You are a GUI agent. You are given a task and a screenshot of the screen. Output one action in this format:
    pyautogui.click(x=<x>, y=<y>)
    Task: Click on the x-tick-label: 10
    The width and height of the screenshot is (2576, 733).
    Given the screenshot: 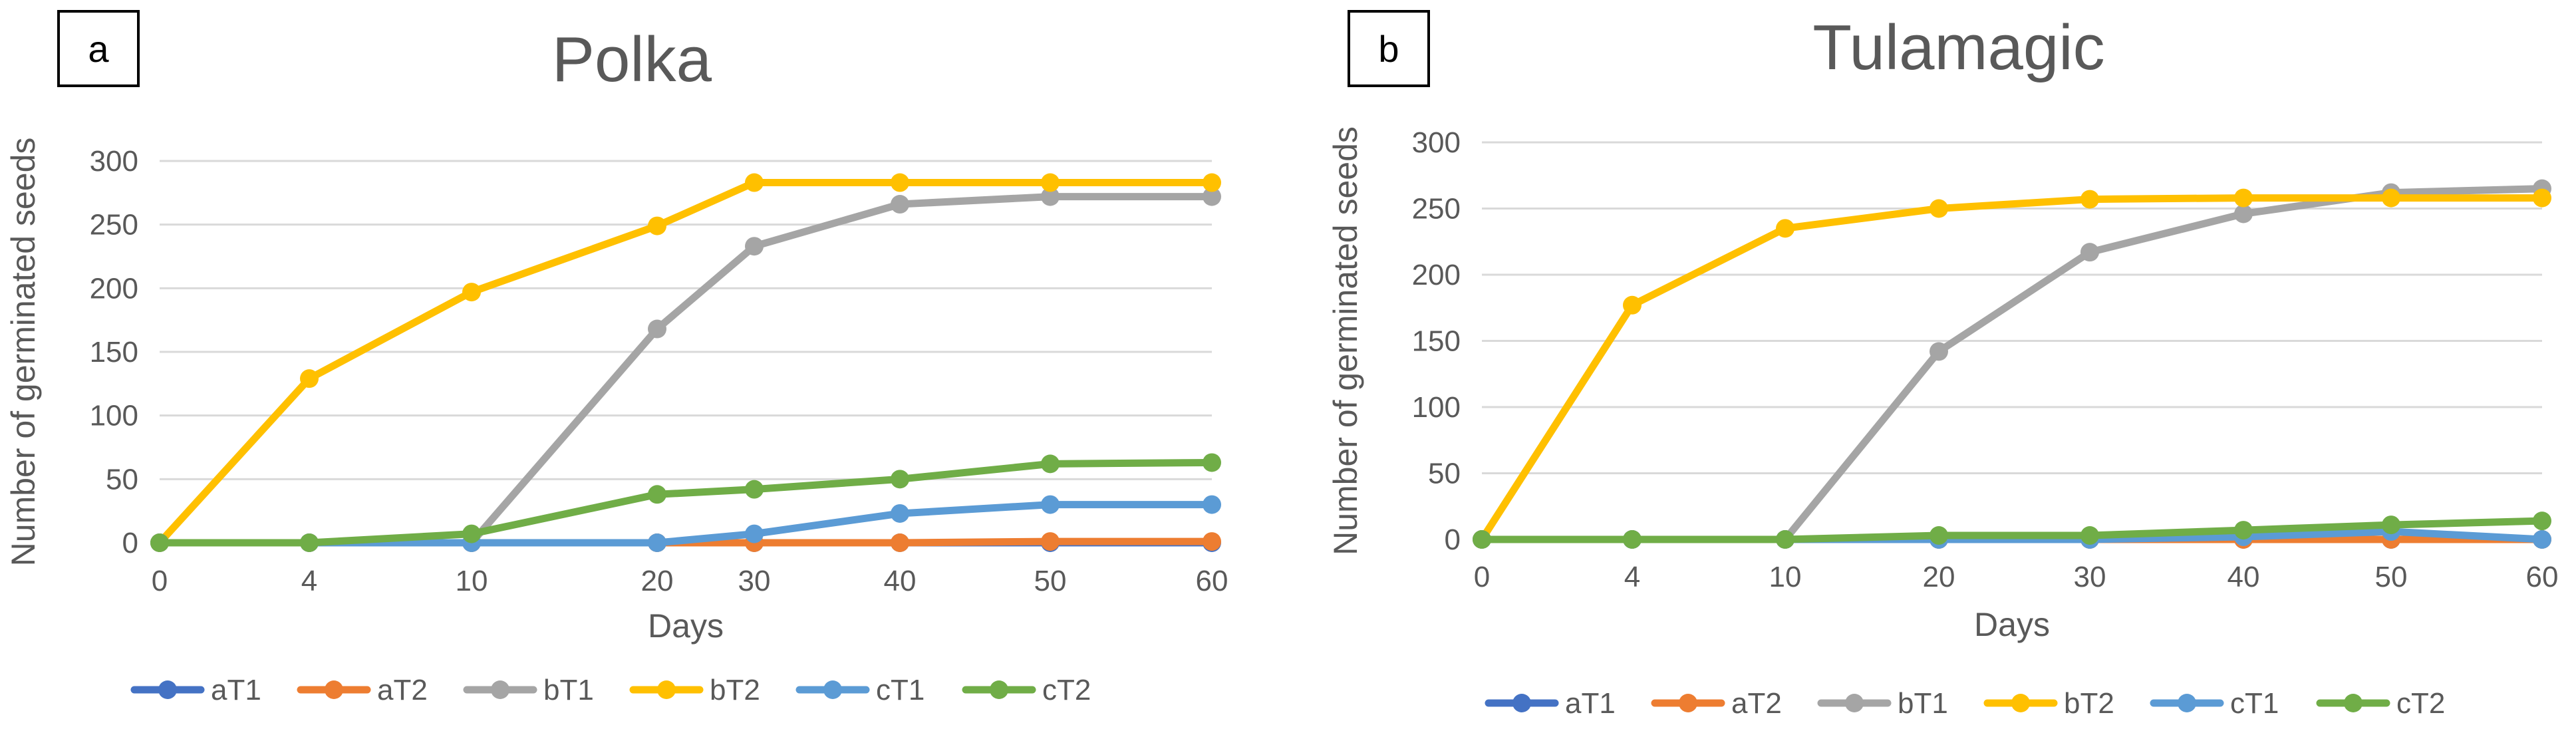 What is the action you would take?
    pyautogui.click(x=1785, y=577)
    